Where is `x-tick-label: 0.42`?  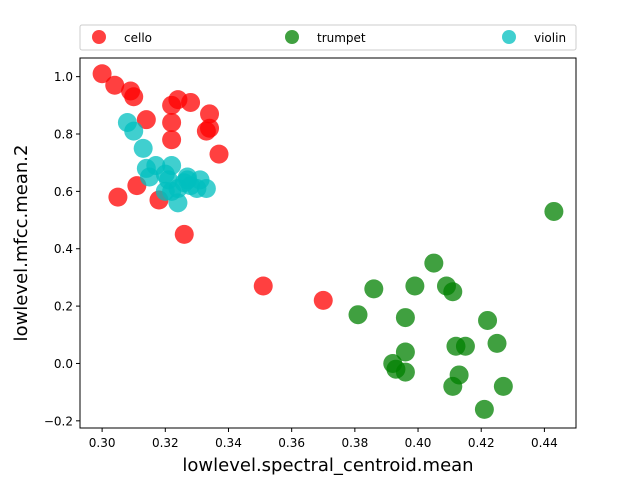
x-tick-label: 0.42 is located at coordinates (481, 443).